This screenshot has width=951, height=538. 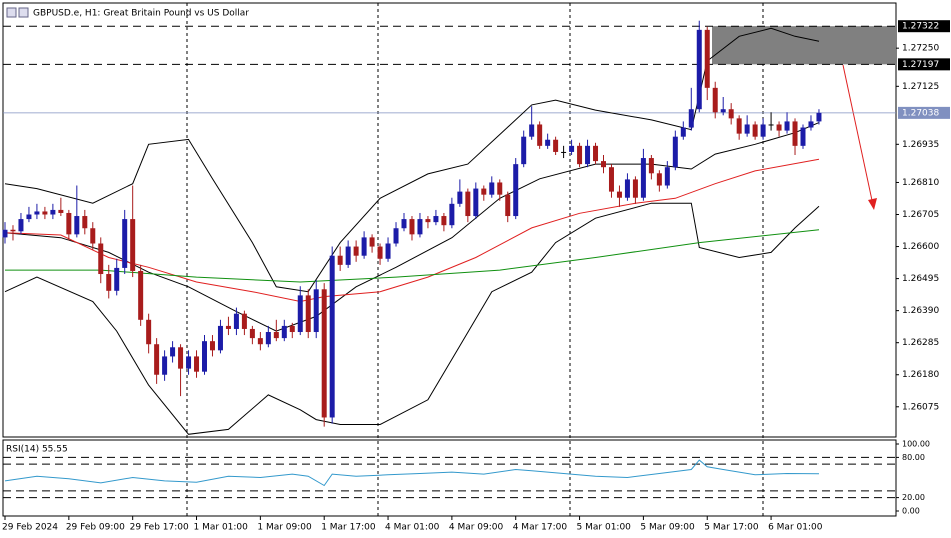 I want to click on level-label: 1.27322, so click(x=920, y=27).